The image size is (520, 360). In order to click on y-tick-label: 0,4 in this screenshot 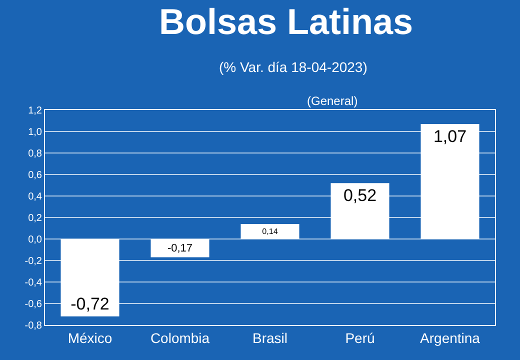, I will do `click(35, 197)`.